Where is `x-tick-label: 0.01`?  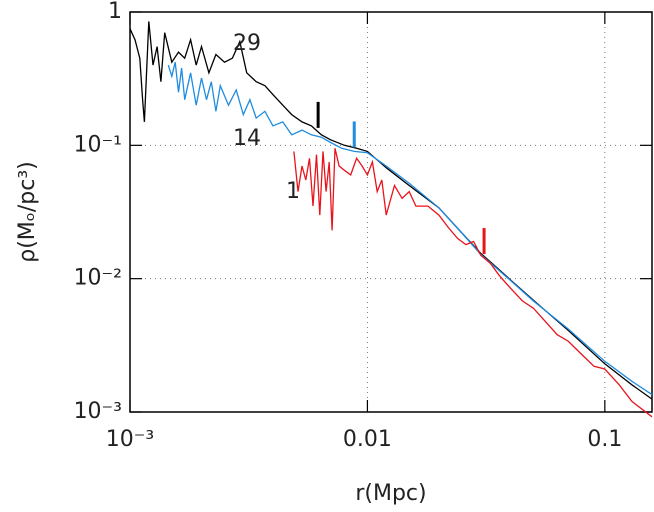
x-tick-label: 0.01 is located at coordinates (367, 439).